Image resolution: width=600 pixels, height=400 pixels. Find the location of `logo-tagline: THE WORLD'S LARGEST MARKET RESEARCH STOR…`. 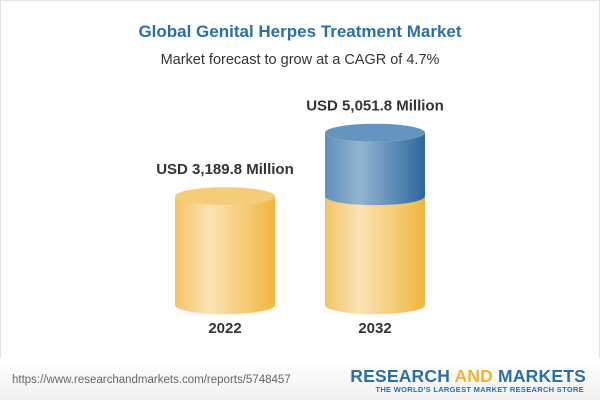

logo-tagline: THE WORLD'S LARGEST MARKET RESEARCH STOR… is located at coordinates (479, 389).